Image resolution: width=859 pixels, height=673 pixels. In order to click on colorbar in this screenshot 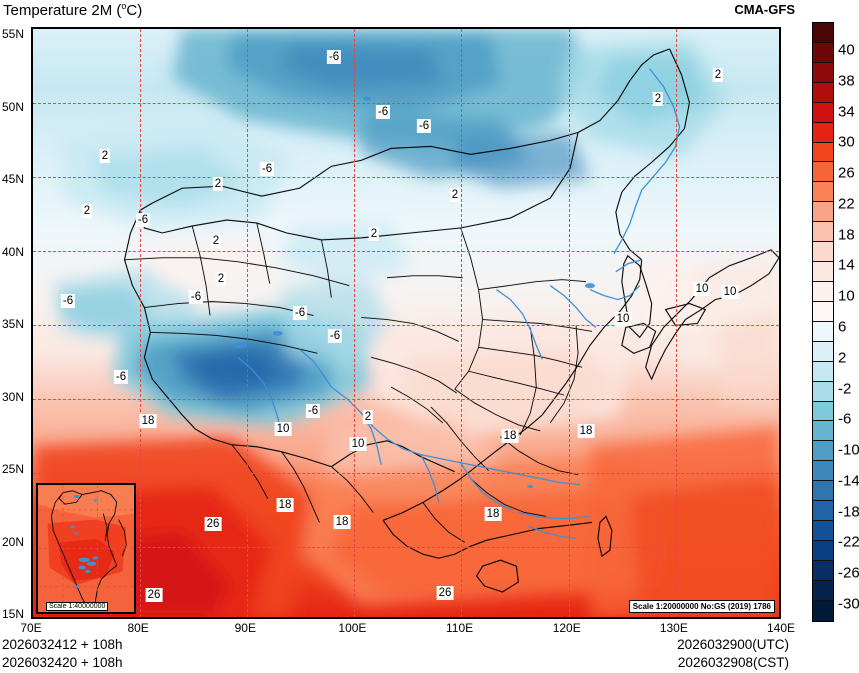, I will do `click(823, 322)`.